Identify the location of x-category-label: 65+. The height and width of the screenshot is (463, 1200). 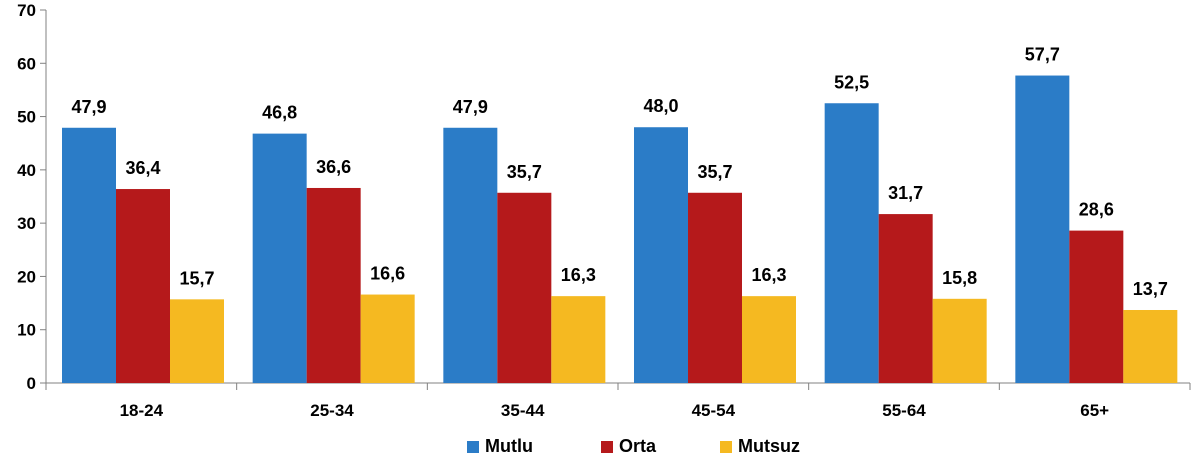
(1094, 410).